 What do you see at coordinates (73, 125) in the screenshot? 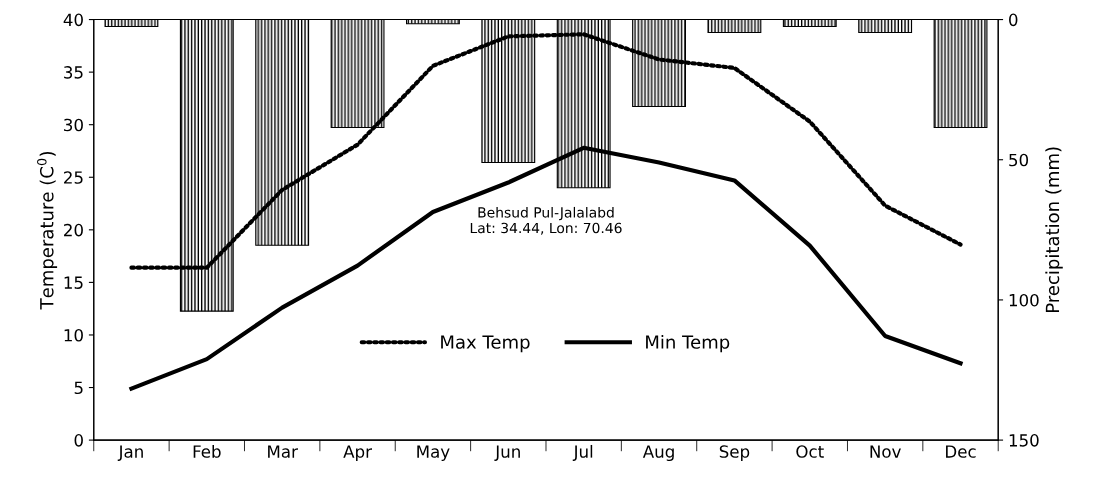
I see `y-tick-label: 30` at bounding box center [73, 125].